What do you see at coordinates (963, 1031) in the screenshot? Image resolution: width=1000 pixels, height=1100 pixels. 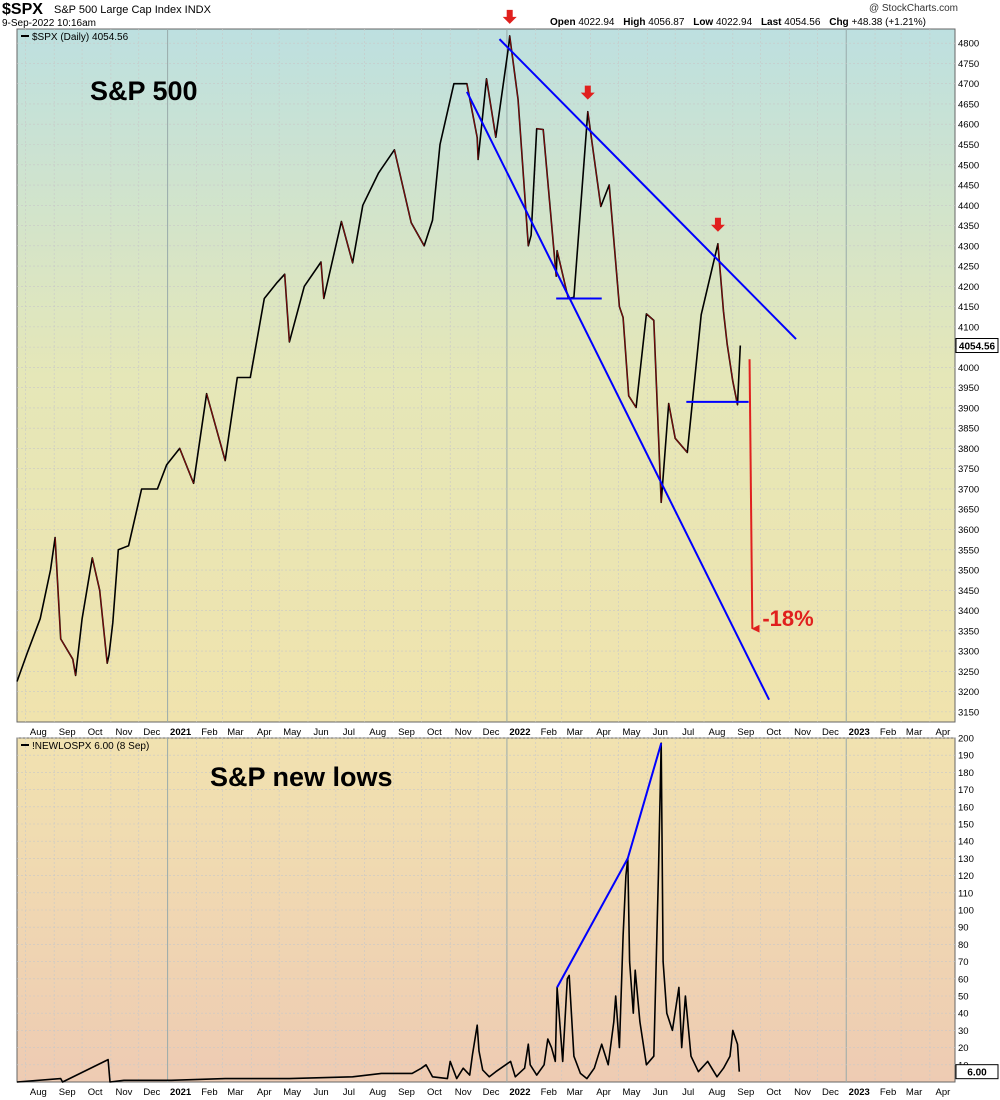 I see `y-tick-label: 30` at bounding box center [963, 1031].